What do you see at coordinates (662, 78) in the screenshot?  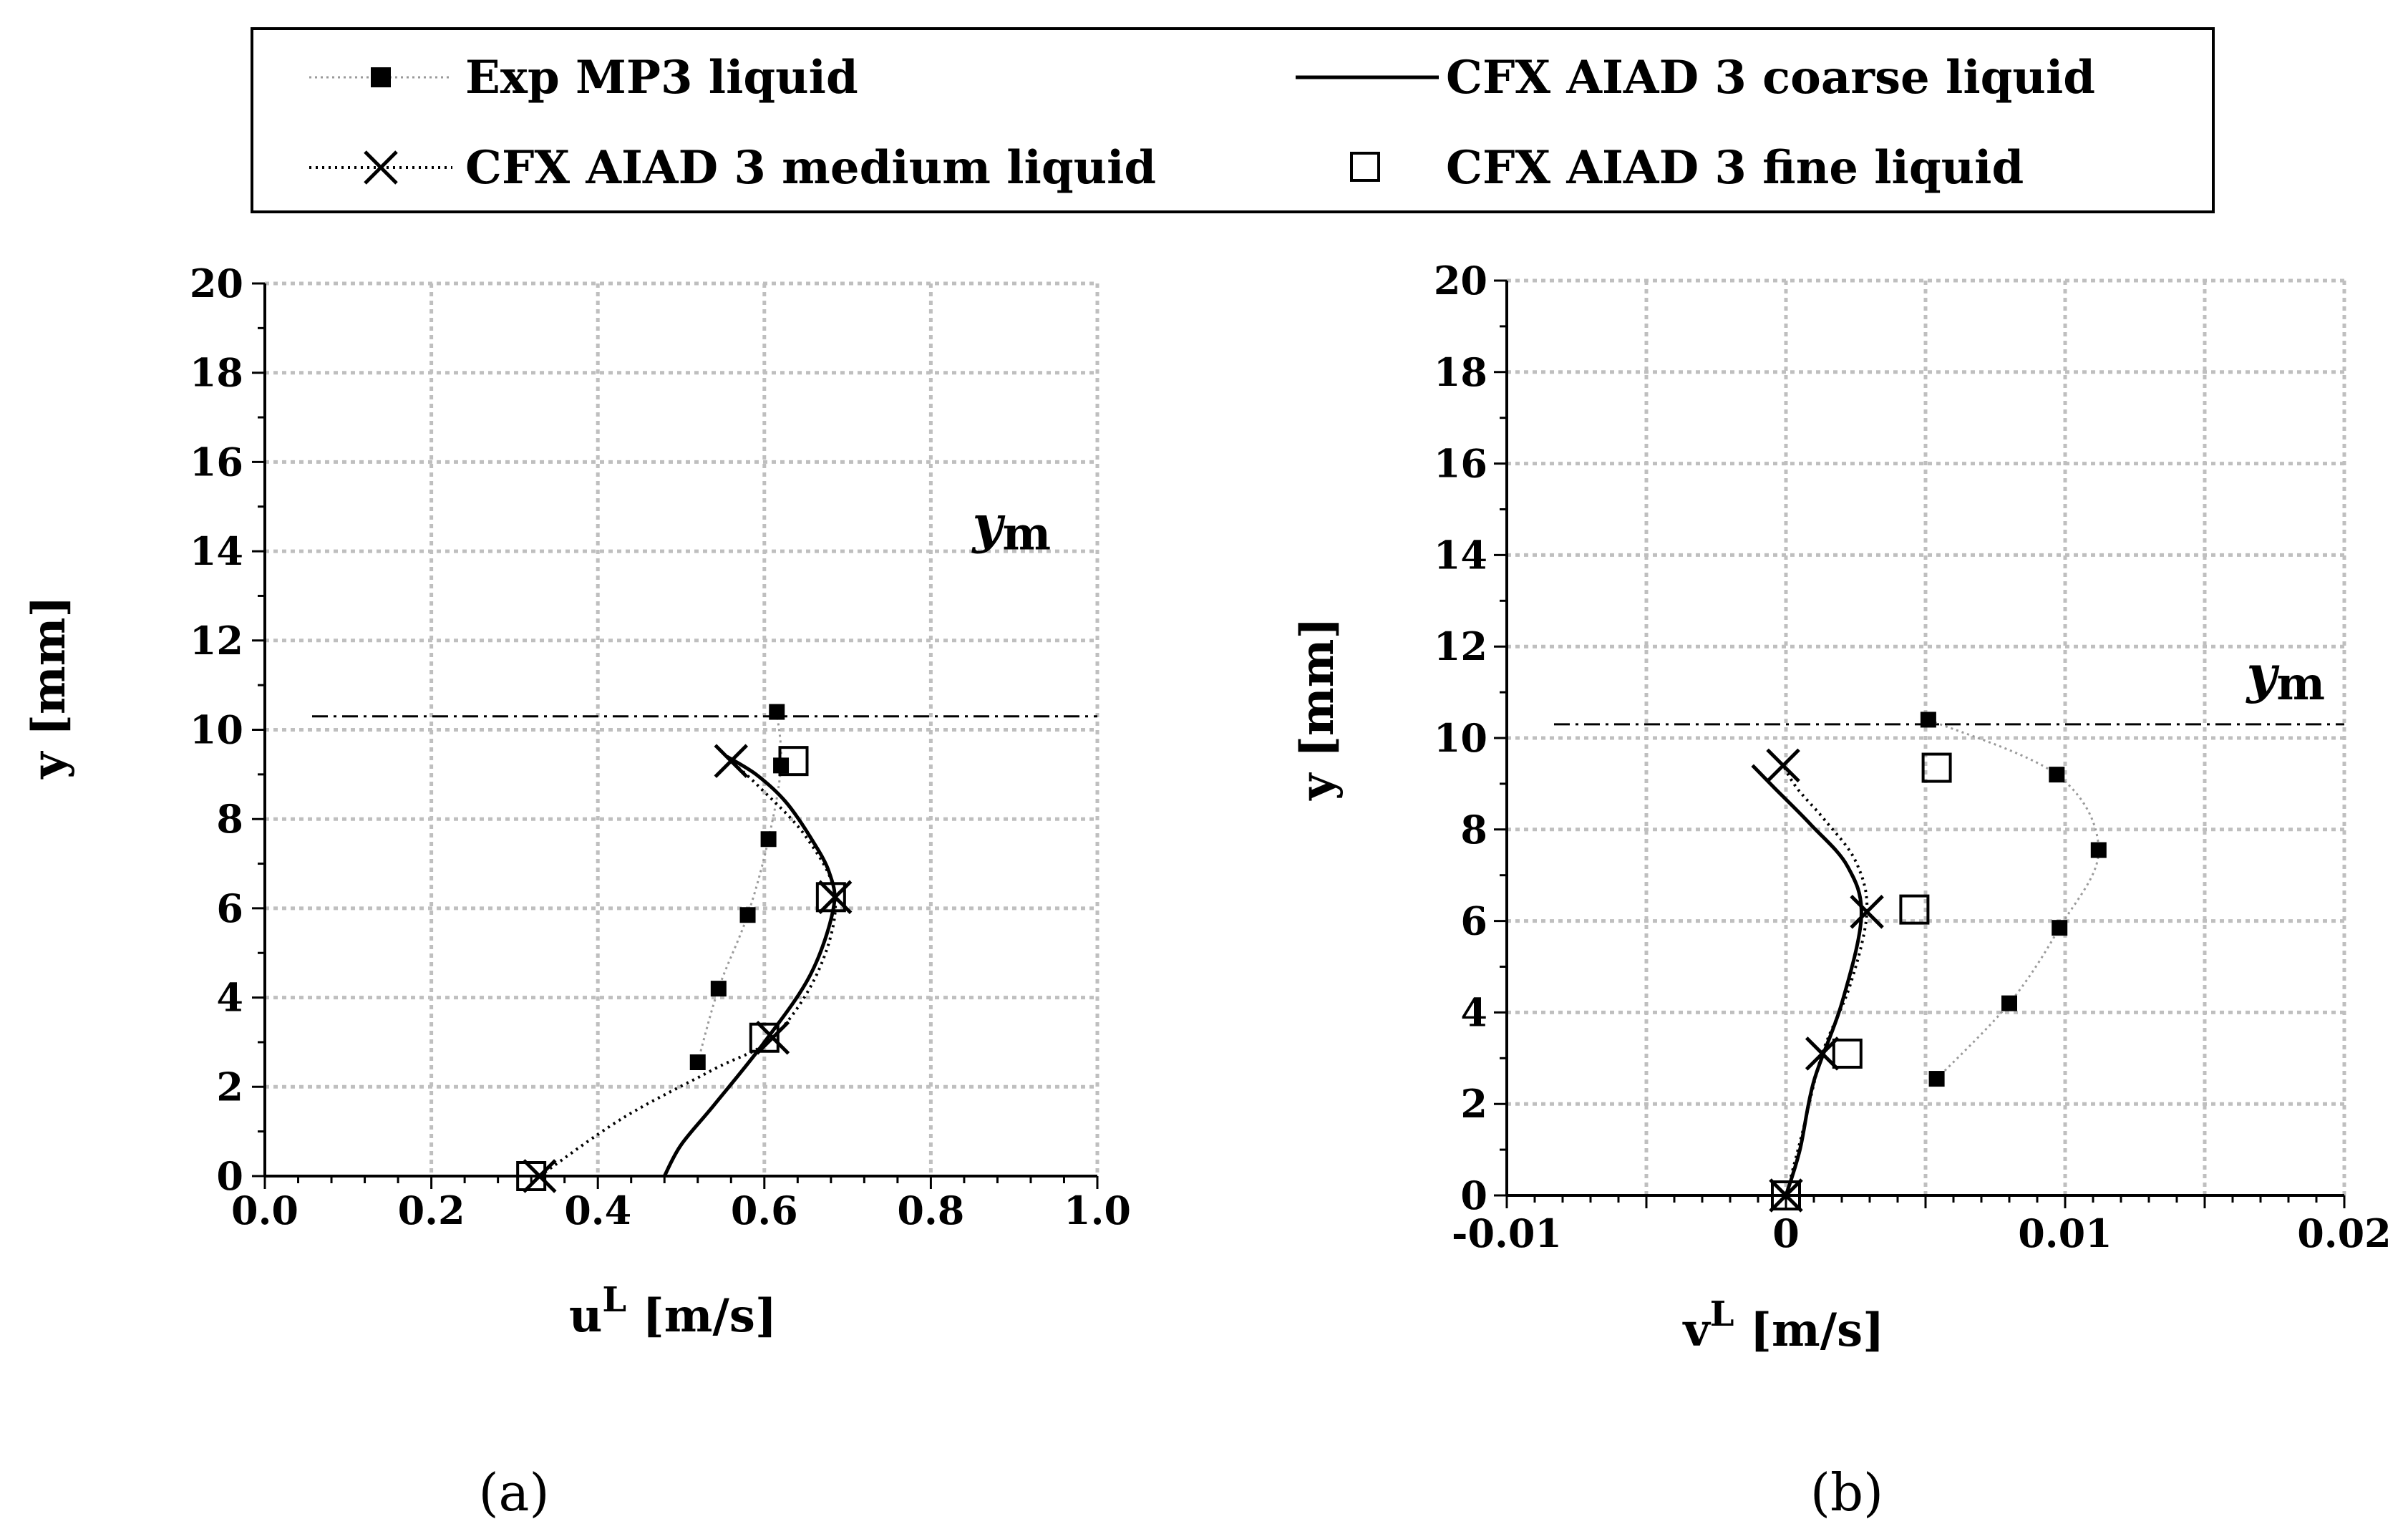 I see `legend-label-experiment: Exp MP3 liquid` at bounding box center [662, 78].